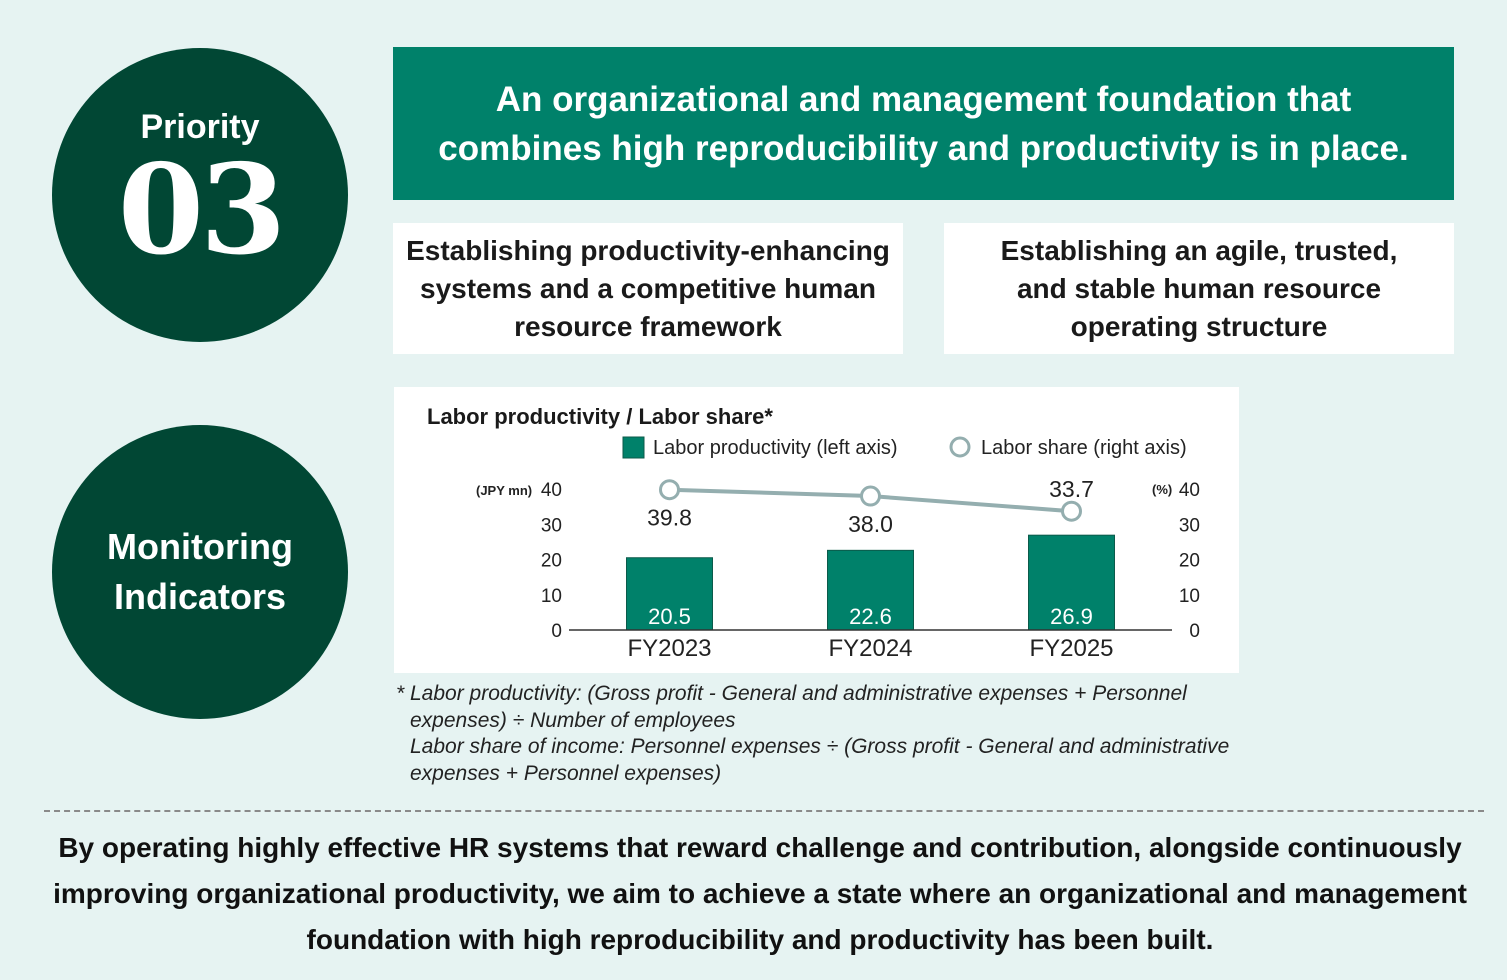 This screenshot has height=980, width=1507. Describe the element at coordinates (200, 126) in the screenshot. I see `priority-label: Priority` at that location.